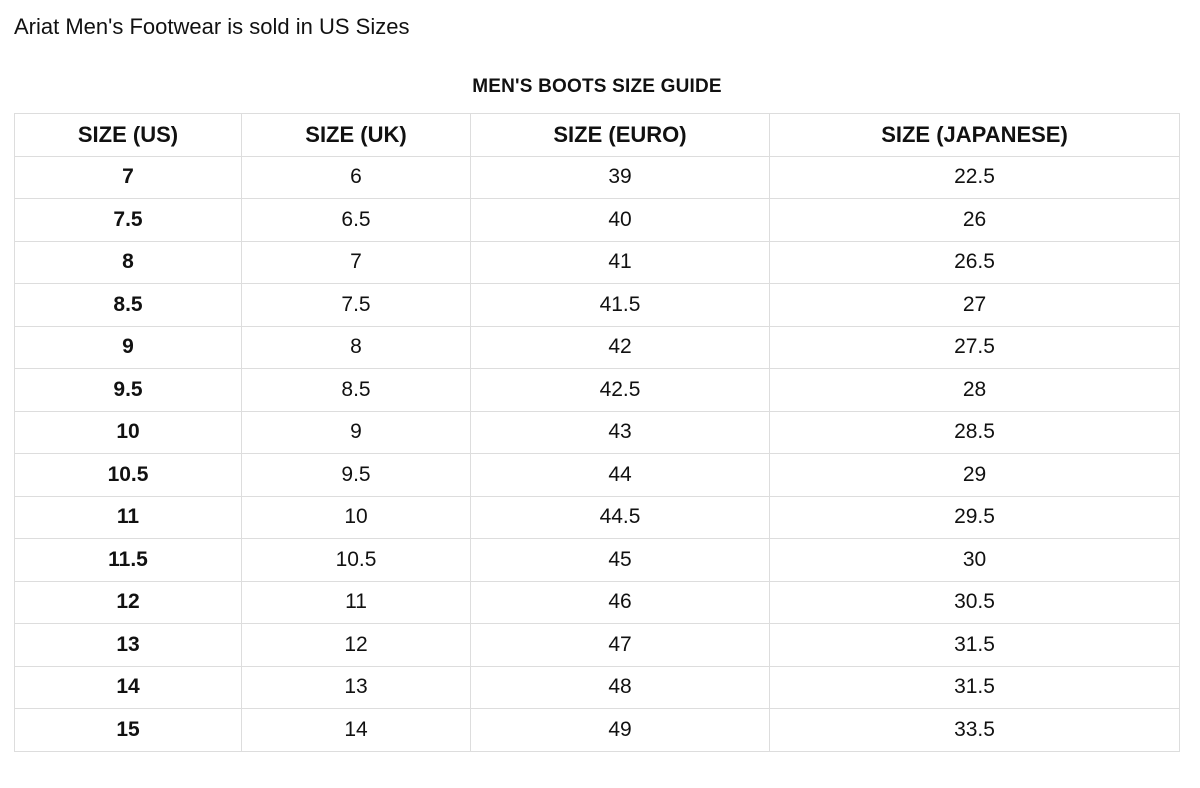  What do you see at coordinates (620, 645) in the screenshot?
I see `cell-size-euro: 47` at bounding box center [620, 645].